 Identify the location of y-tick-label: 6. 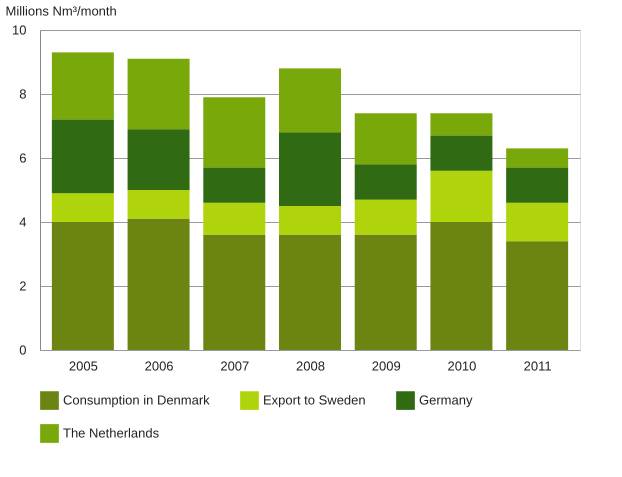
(22, 158).